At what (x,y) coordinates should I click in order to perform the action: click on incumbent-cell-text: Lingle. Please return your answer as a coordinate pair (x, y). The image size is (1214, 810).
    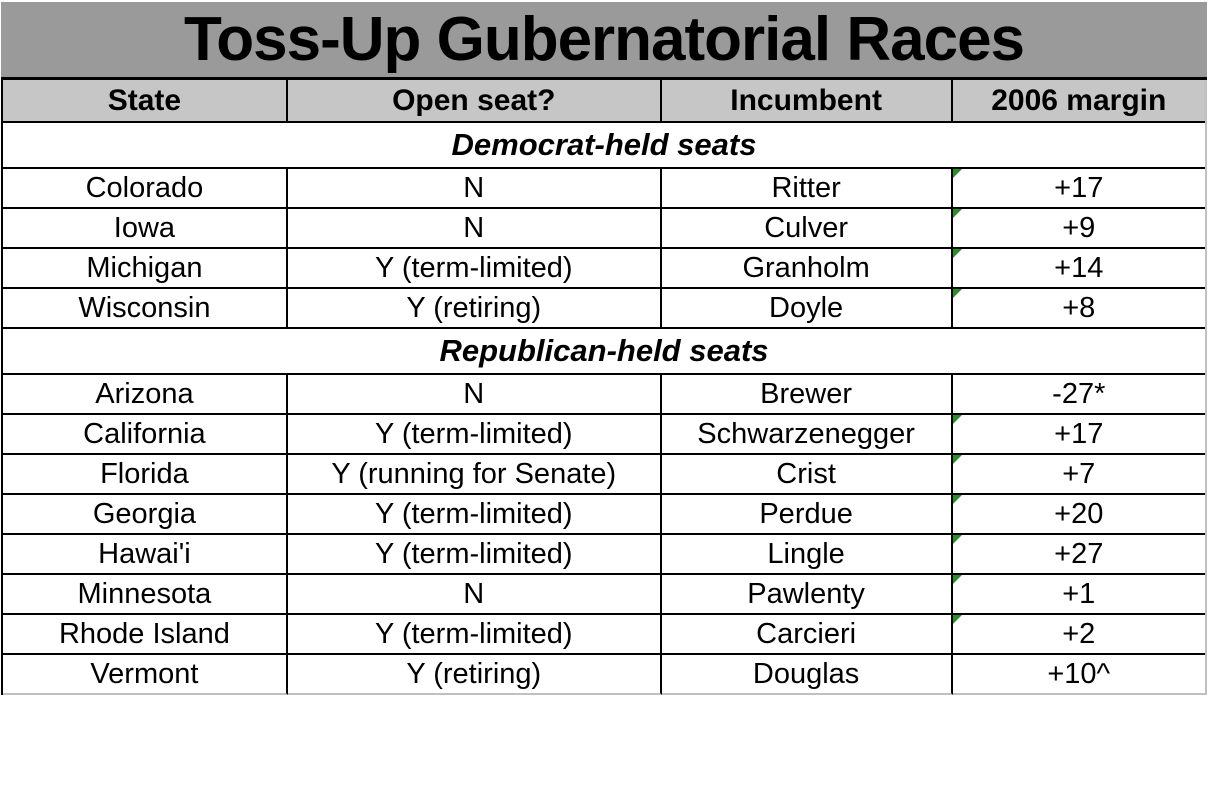
    Looking at the image, I should click on (806, 553).